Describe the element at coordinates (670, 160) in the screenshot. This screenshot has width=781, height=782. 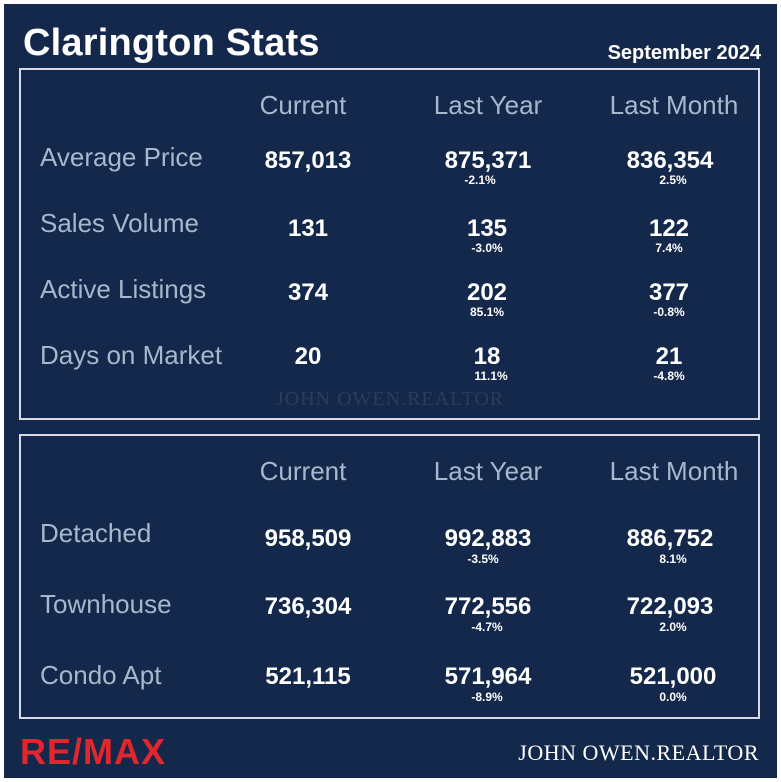
I see `average-price-last-month: 836,354` at that location.